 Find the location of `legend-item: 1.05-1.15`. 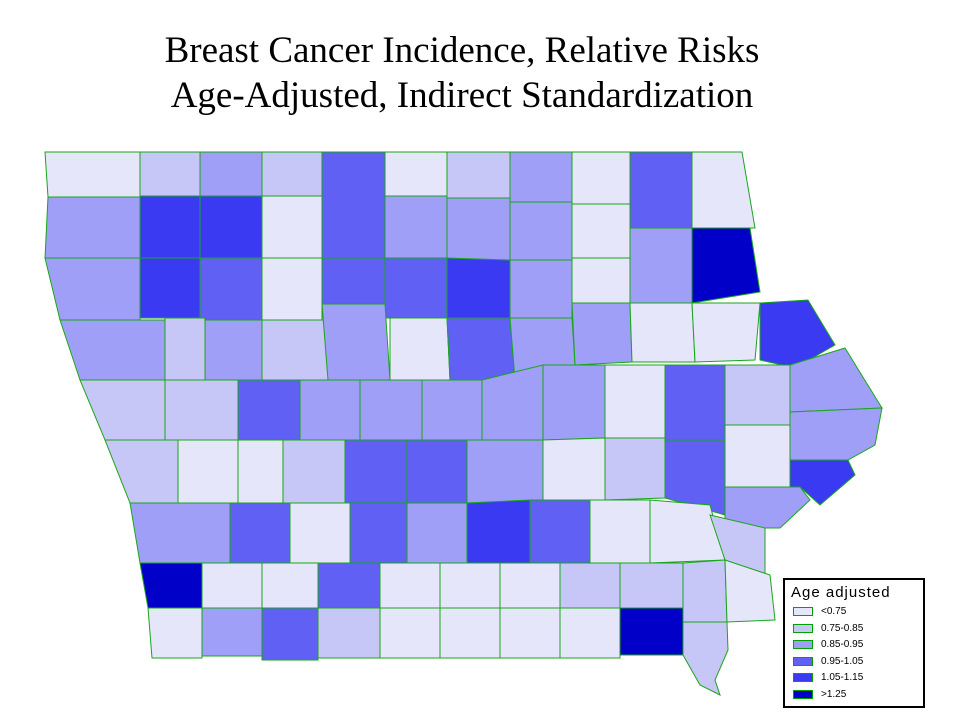

legend-item: 1.05-1.15 is located at coordinates (858, 678).